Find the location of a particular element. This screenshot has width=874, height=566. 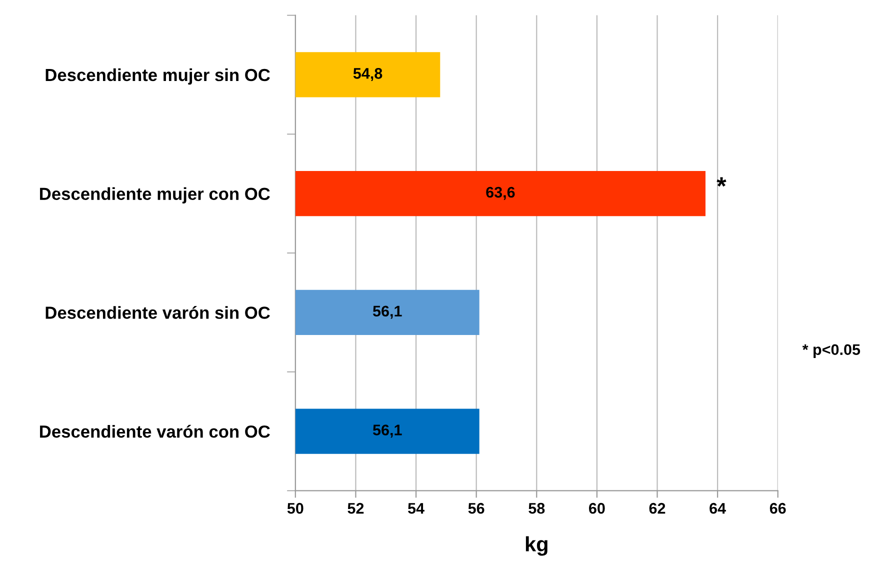

y-tick-label: Descendiente varón con OC is located at coordinates (155, 431).